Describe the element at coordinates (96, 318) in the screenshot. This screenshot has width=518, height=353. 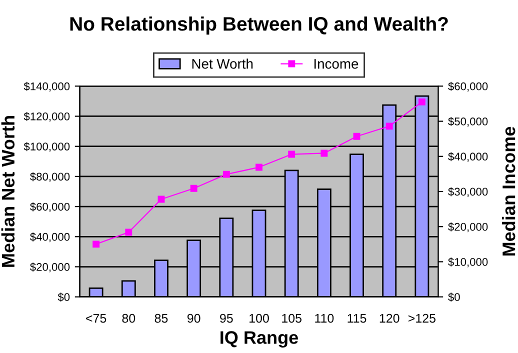
I see `x-tick-label: <75` at that location.